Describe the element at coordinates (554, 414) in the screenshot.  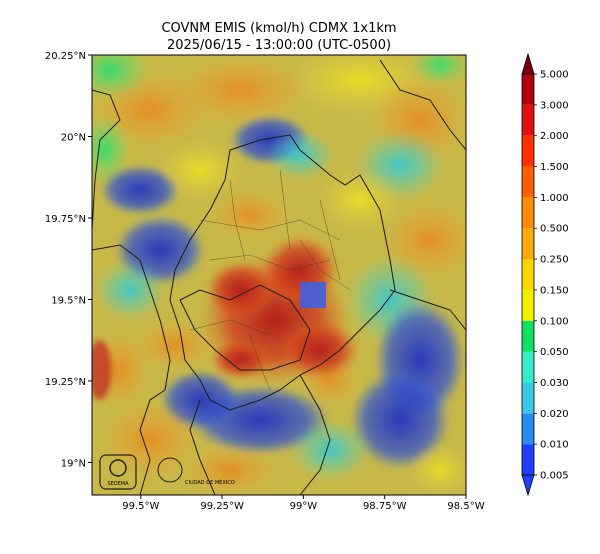
I see `colorbar-level-label: 0.020` at that location.